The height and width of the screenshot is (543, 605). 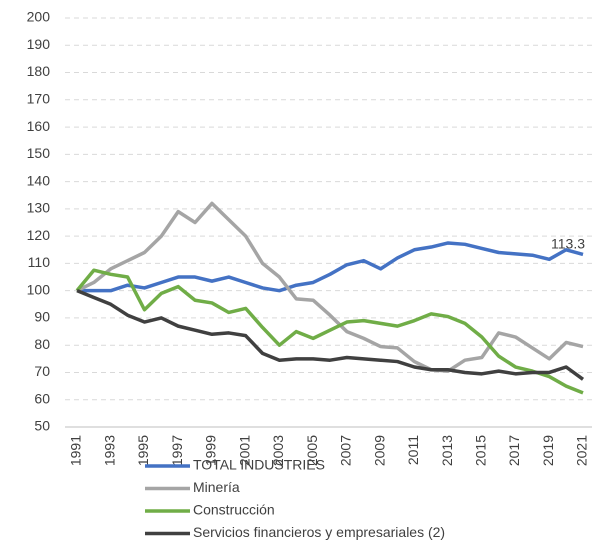 I want to click on y-tick-label: 160, so click(x=39, y=126).